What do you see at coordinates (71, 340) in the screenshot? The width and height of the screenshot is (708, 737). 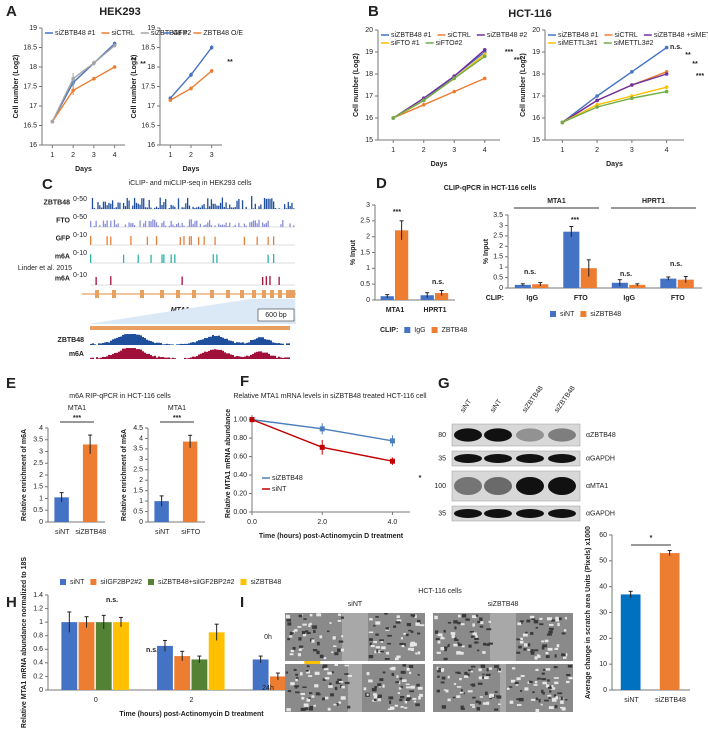 I see `zoom-track-name: ZBTB48` at bounding box center [71, 340].